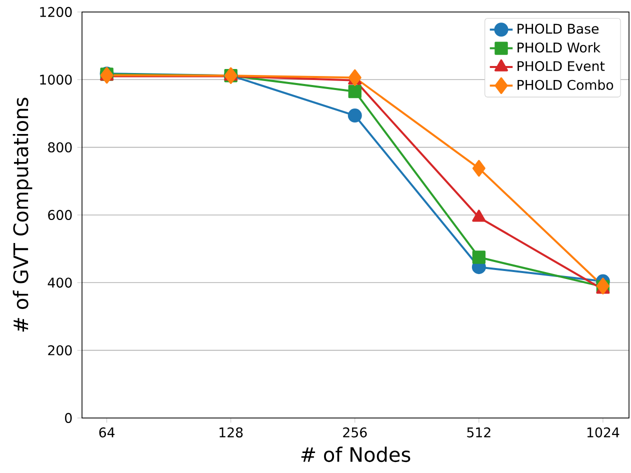 This screenshot has width=631, height=473. Describe the element at coordinates (566, 85) in the screenshot. I see `legend-label: PHOLD Combo` at that location.